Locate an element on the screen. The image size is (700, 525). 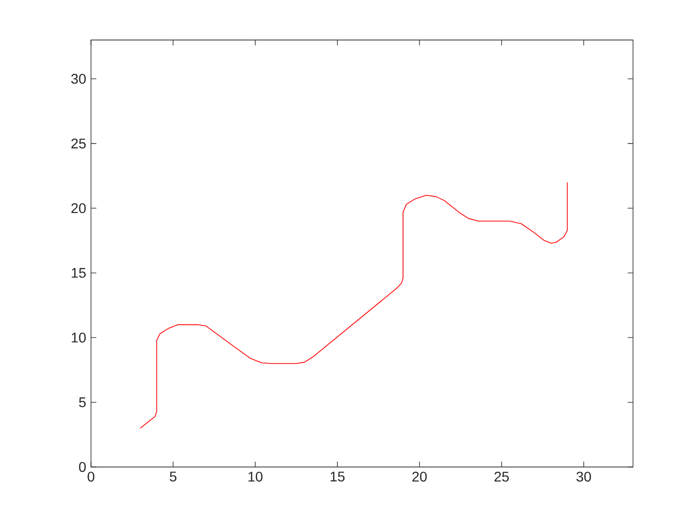
x-tick-label: 15 is located at coordinates (337, 477).